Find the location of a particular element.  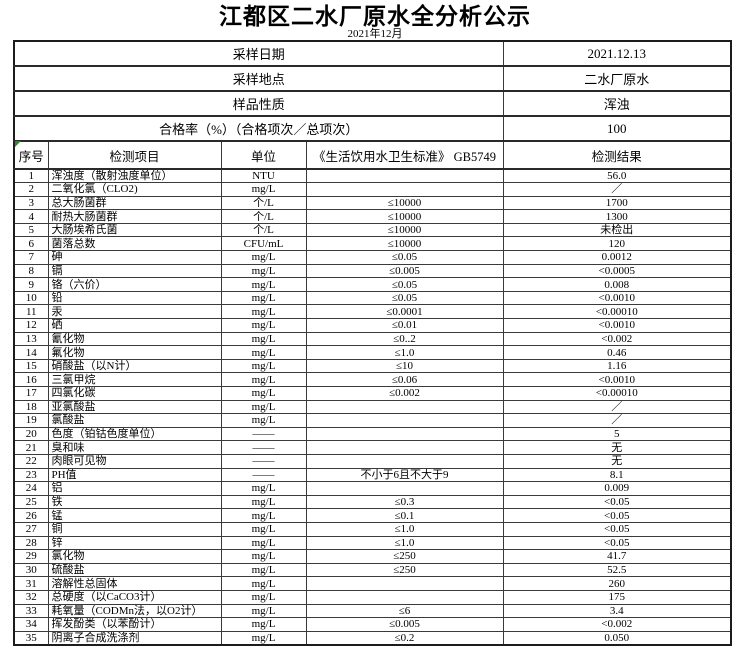

item-name: 锰 is located at coordinates (134, 515).